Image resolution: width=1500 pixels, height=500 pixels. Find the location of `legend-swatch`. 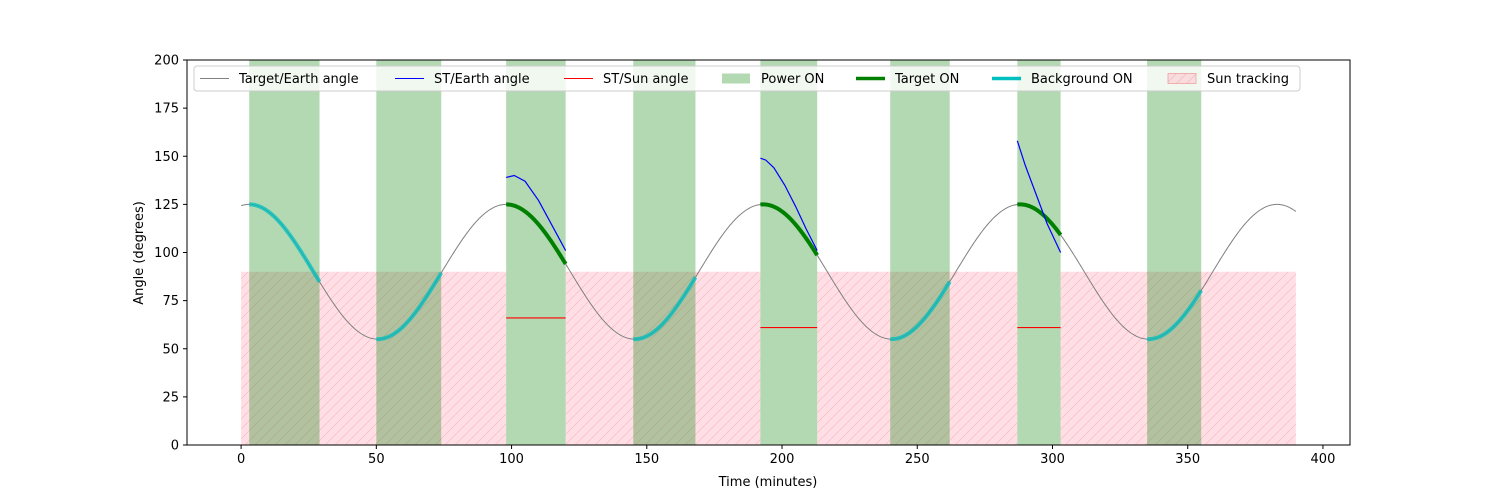

legend-swatch is located at coordinates (736, 78).